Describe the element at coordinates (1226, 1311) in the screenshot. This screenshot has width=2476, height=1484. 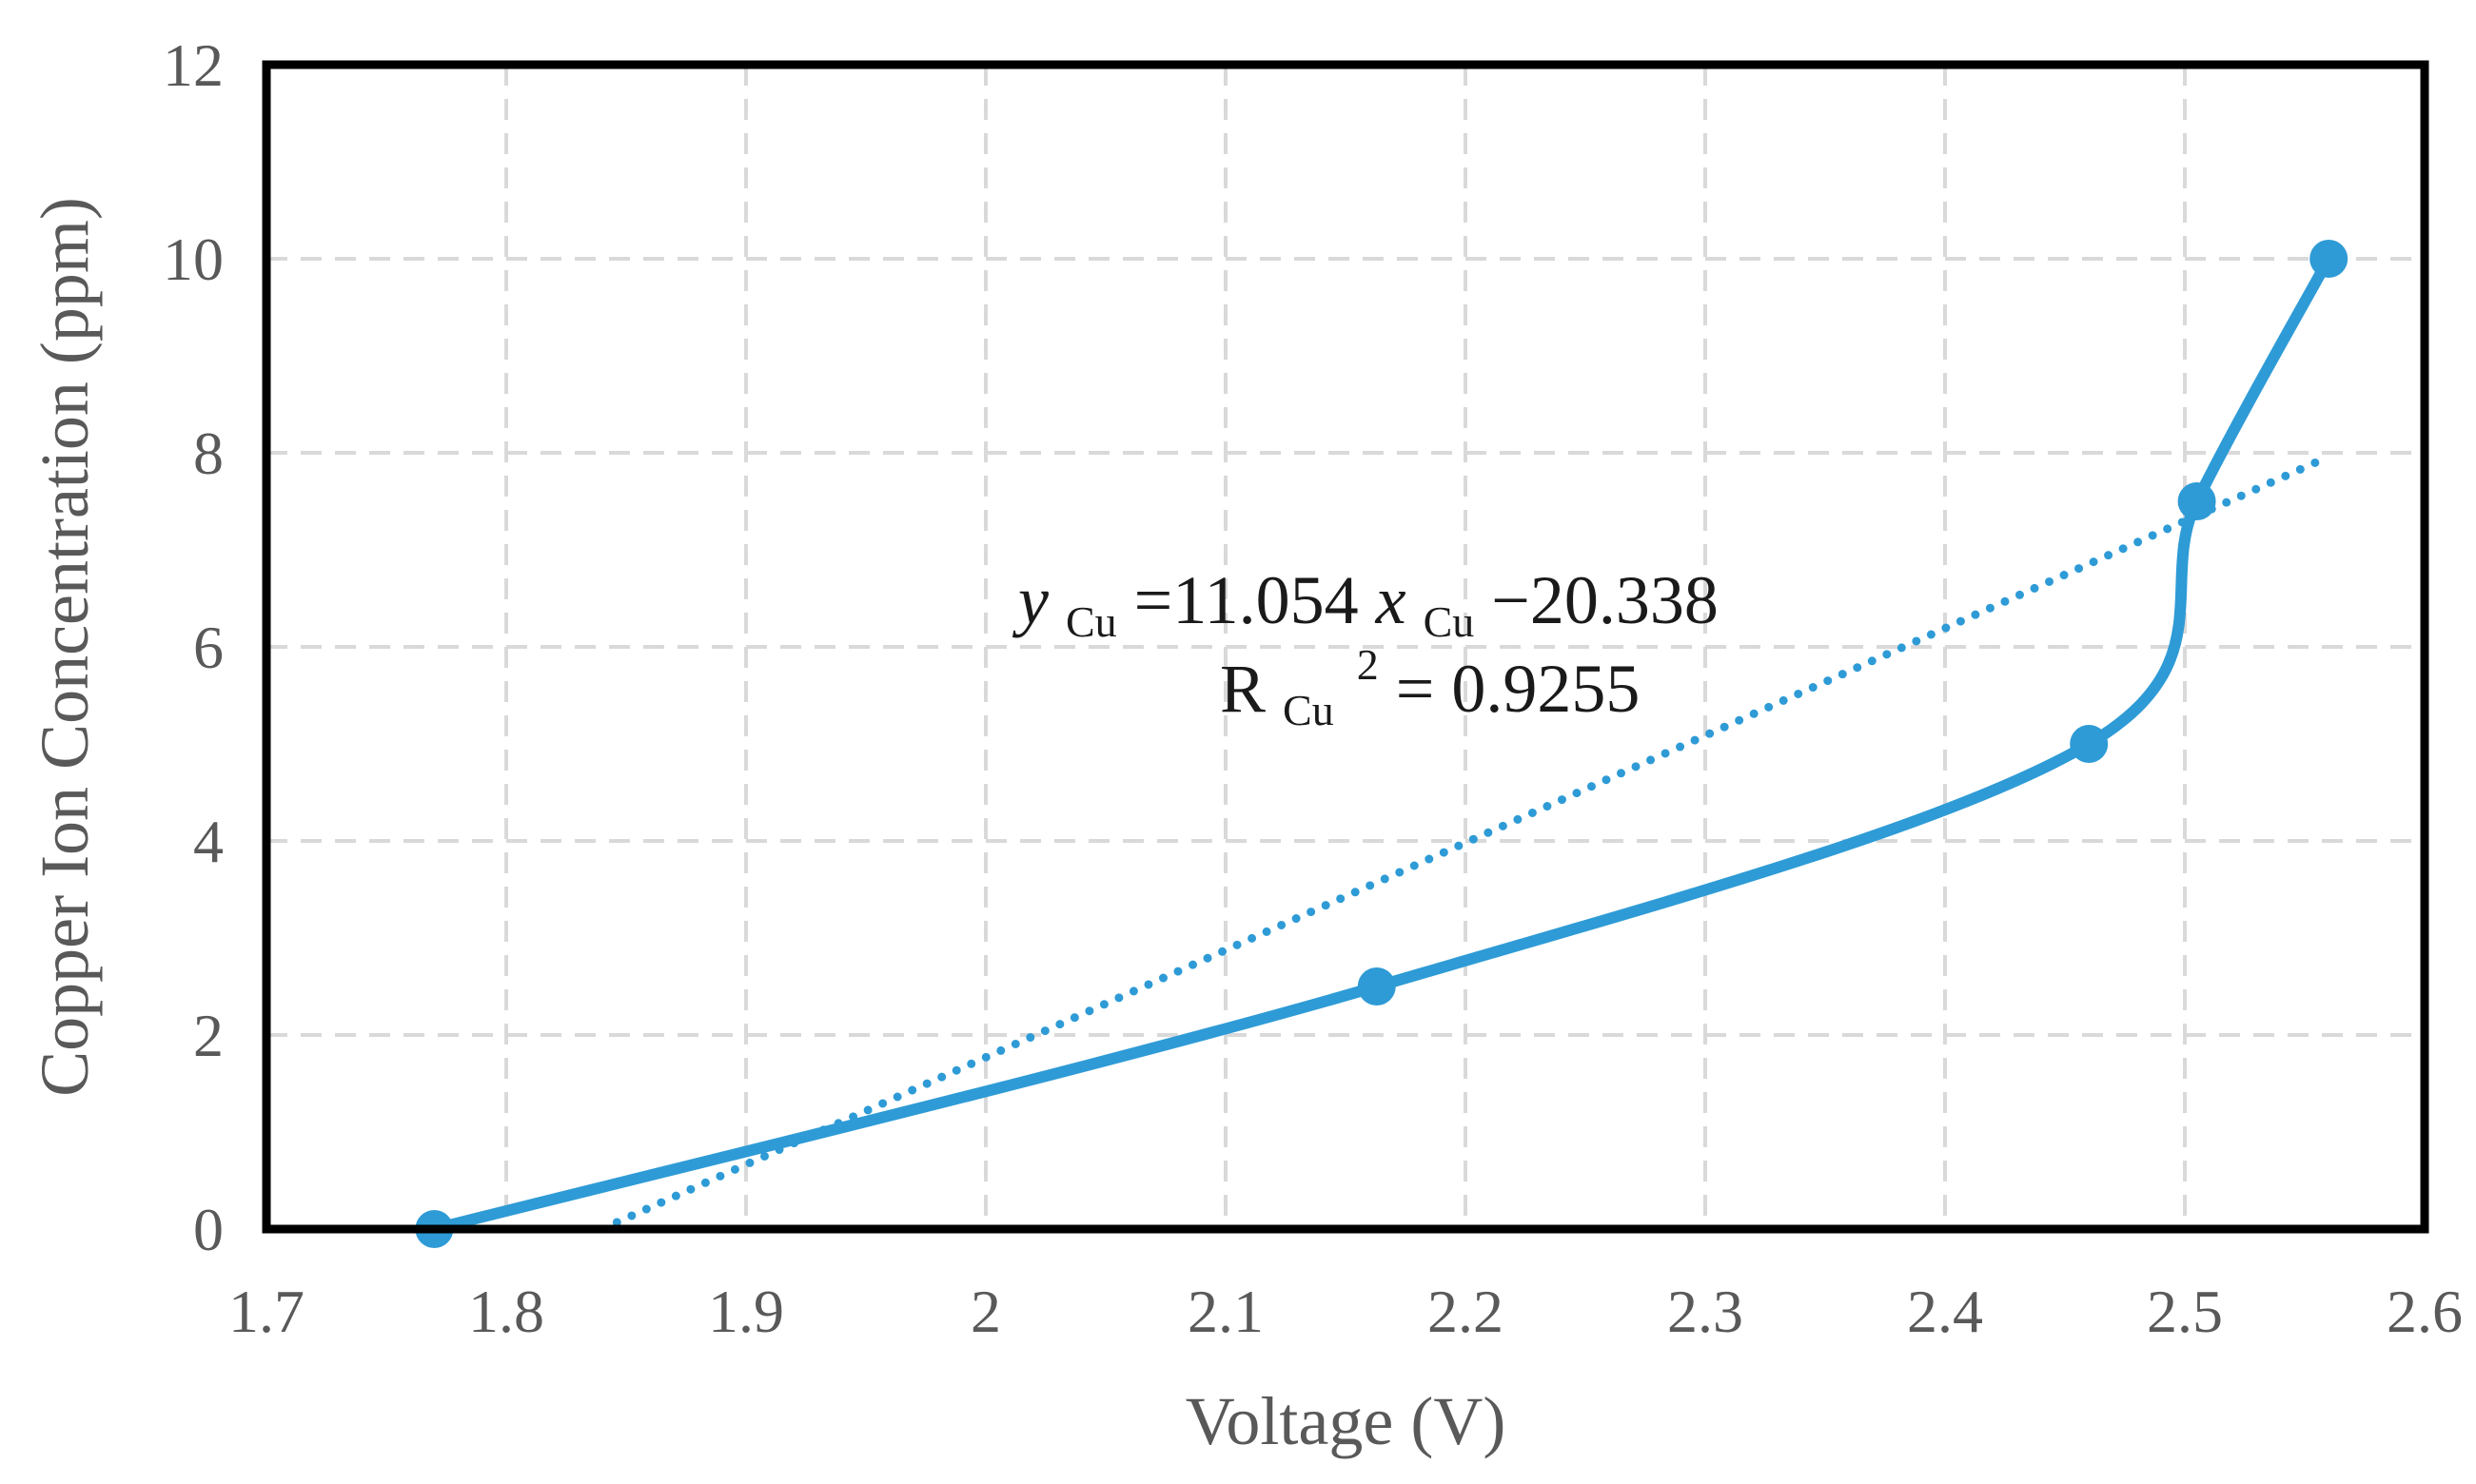
I see `x-tick-label: 2.1` at that location.